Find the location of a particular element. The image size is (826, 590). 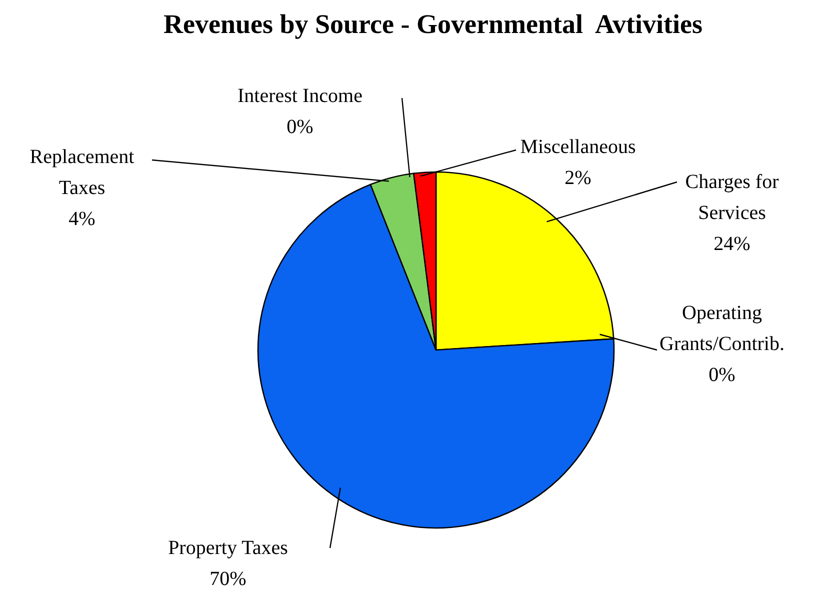

category-label: Operating Grants/Contrib. is located at coordinates (722, 328).